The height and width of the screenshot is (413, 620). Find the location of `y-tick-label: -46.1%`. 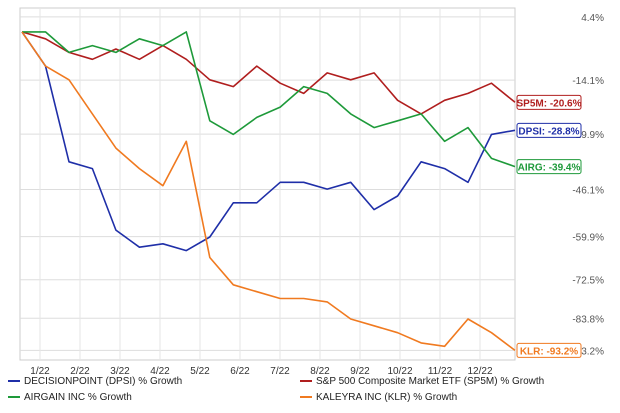

y-tick-label: -46.1% is located at coordinates (588, 190).